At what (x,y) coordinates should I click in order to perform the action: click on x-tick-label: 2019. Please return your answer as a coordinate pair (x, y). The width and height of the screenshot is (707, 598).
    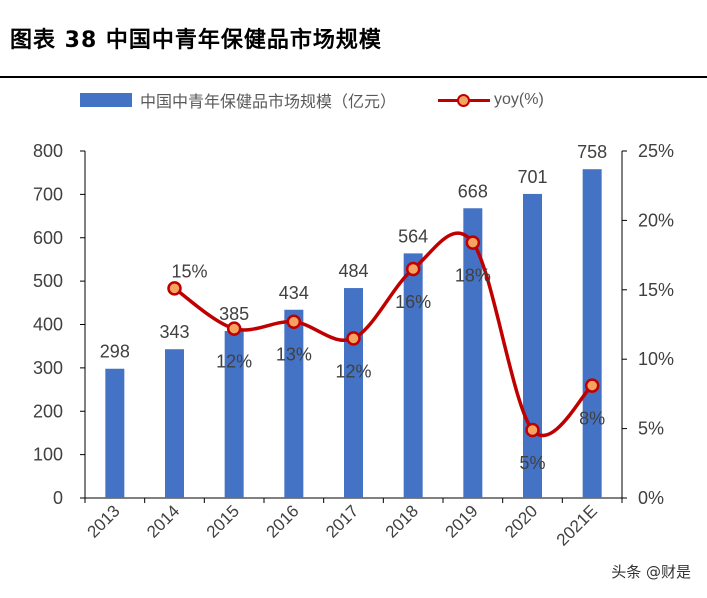
    Looking at the image, I should click on (461, 521).